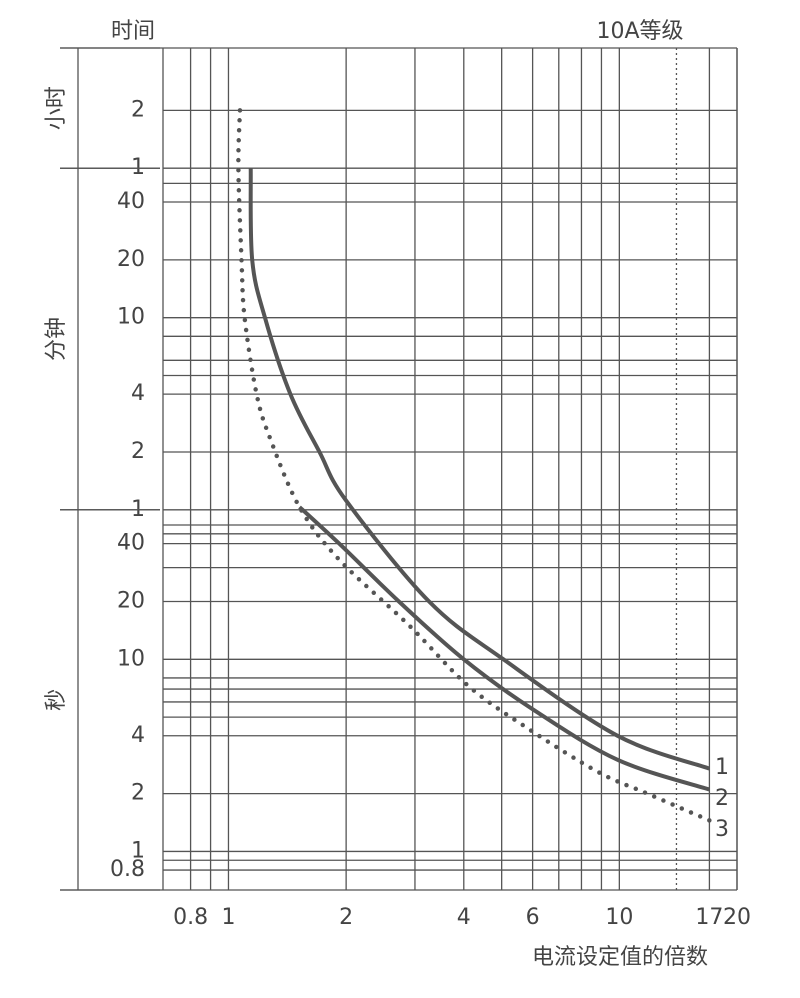 The width and height of the screenshot is (800, 998). Describe the element at coordinates (722, 798) in the screenshot. I see `curve-label: 2` at that location.